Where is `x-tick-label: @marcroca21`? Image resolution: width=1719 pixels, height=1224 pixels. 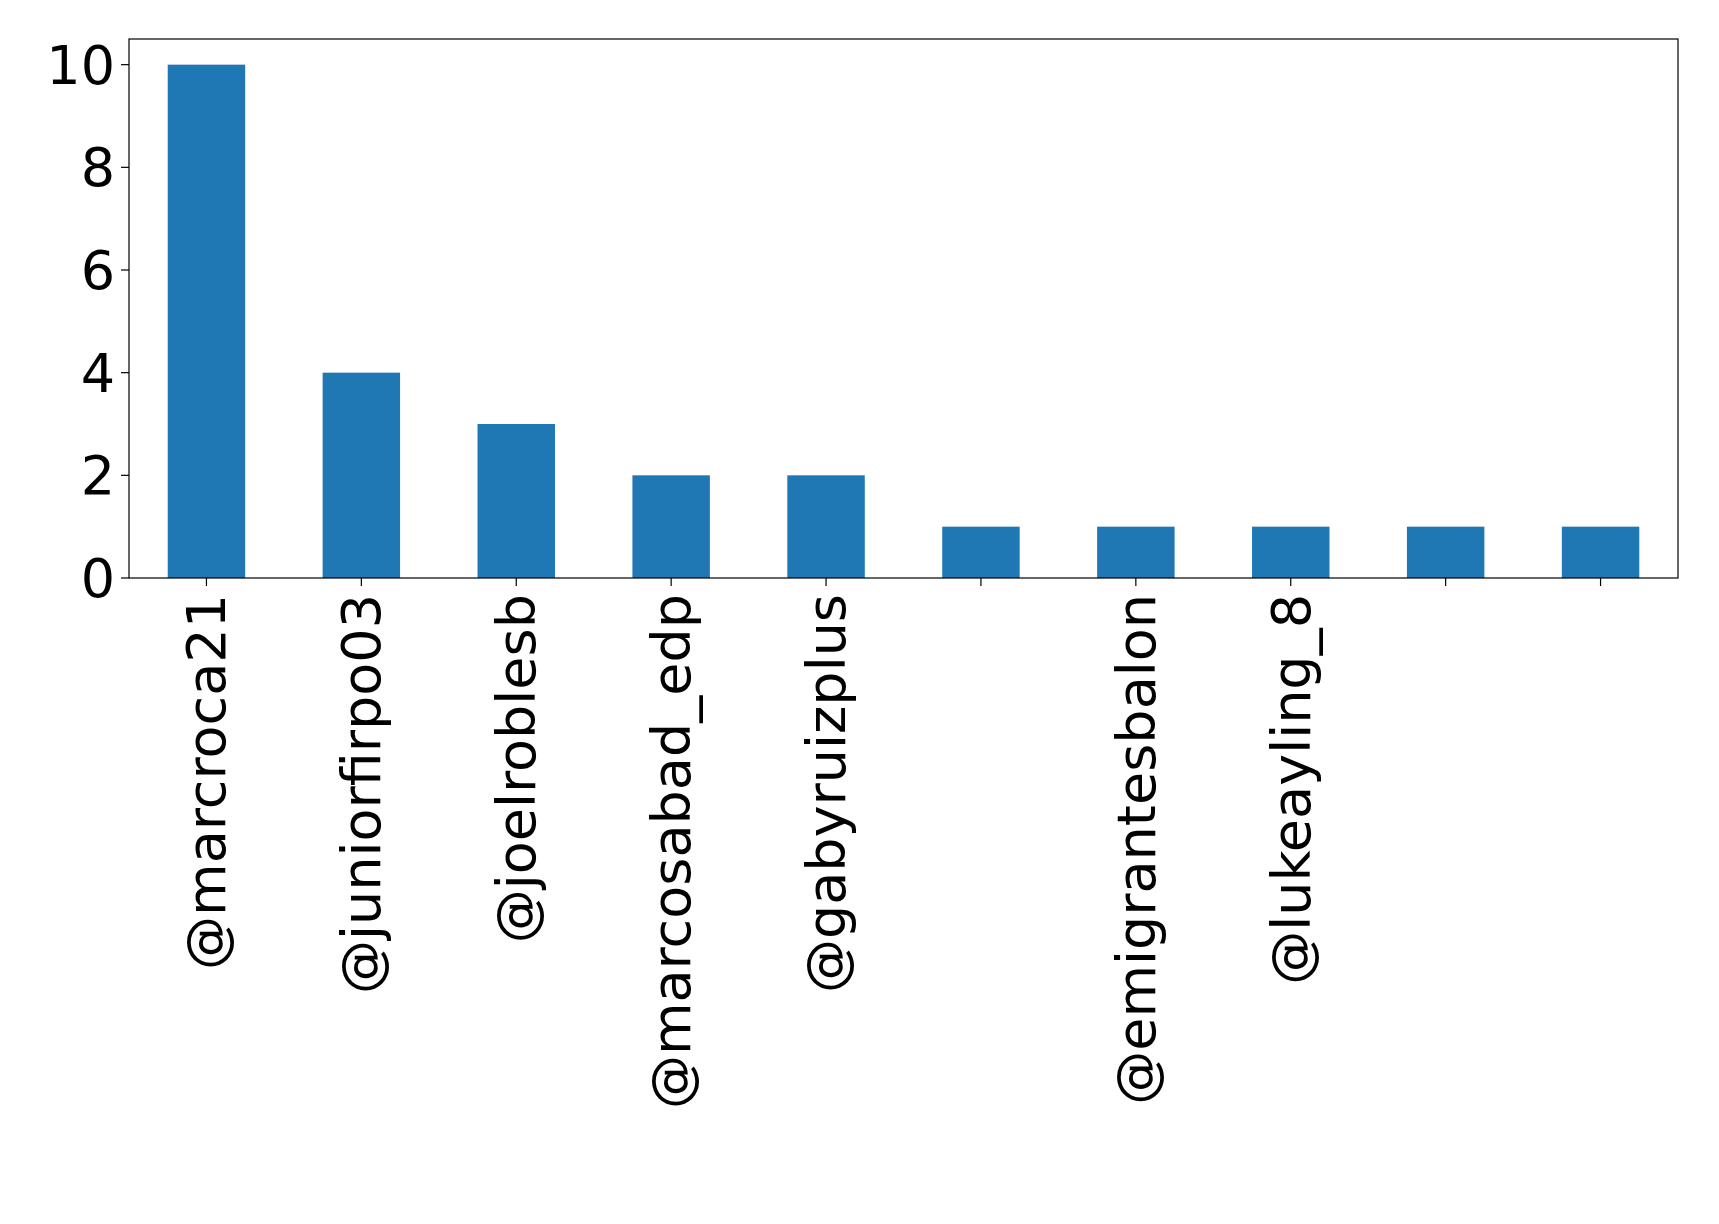 x-tick-label: @marcroca21 is located at coordinates (207, 782).